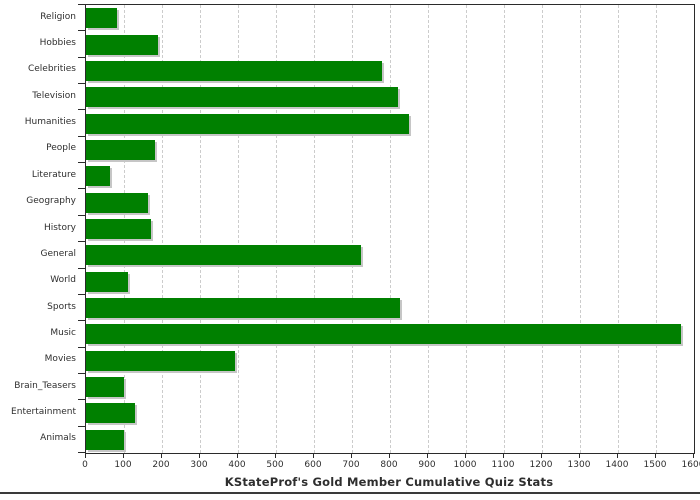  What do you see at coordinates (199, 465) in the screenshot?
I see `x-tick-label-300: 300` at bounding box center [199, 465].